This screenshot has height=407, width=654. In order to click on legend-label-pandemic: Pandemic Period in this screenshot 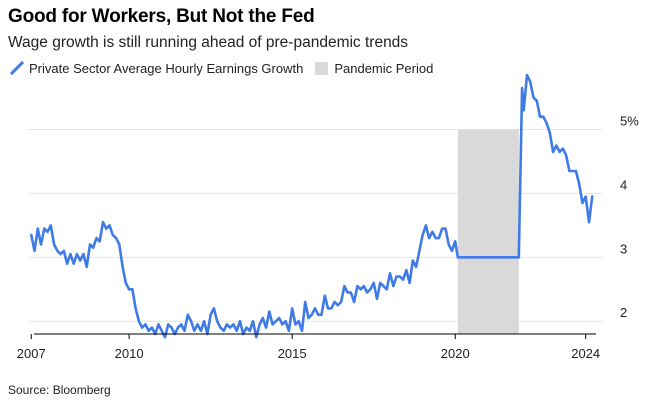, I will do `click(384, 68)`.